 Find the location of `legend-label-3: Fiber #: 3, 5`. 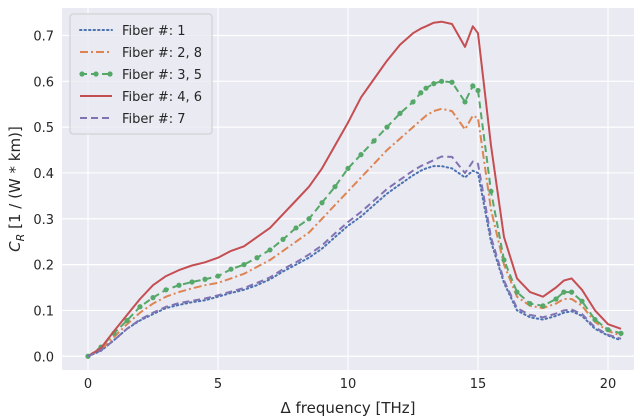

legend-label-3: Fiber #: 3, 5 is located at coordinates (162, 75).